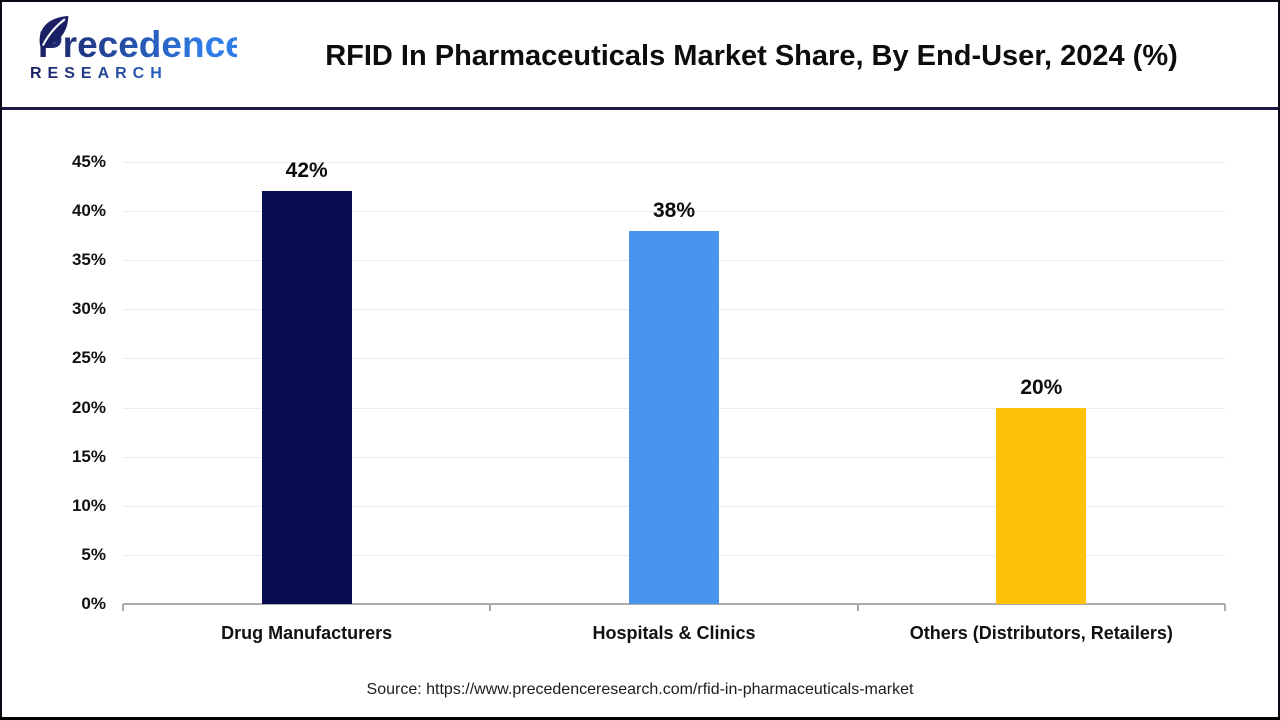  Describe the element at coordinates (137, 39) in the screenshot. I see `logo-wordmark: Precedence` at that location.